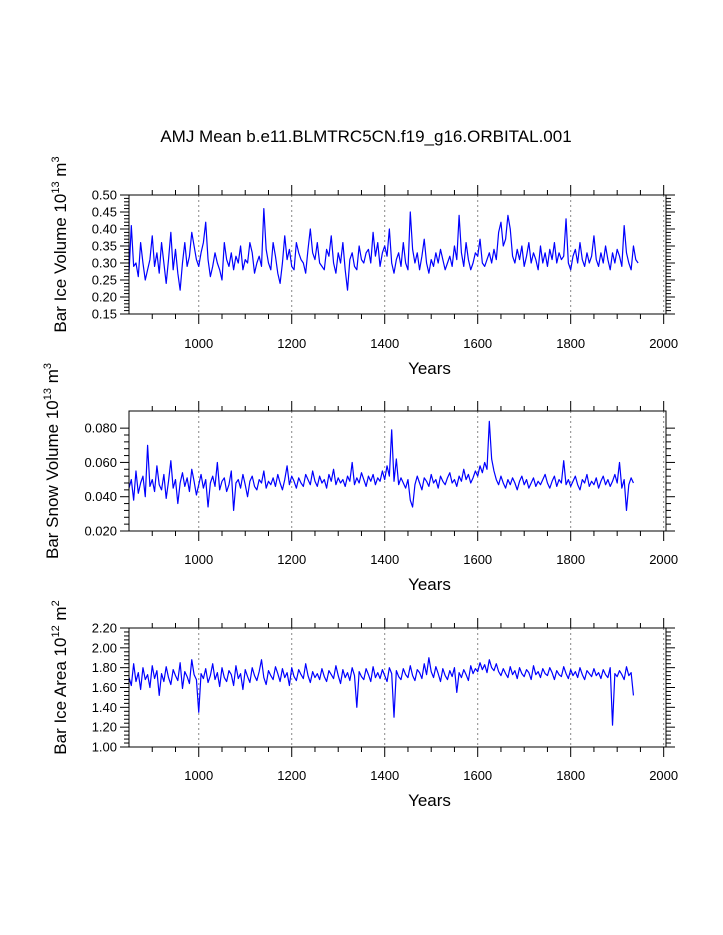  Describe the element at coordinates (60, 263) in the screenshot. I see `y-axis-title-main: Bar Ice Volume 10` at that location.